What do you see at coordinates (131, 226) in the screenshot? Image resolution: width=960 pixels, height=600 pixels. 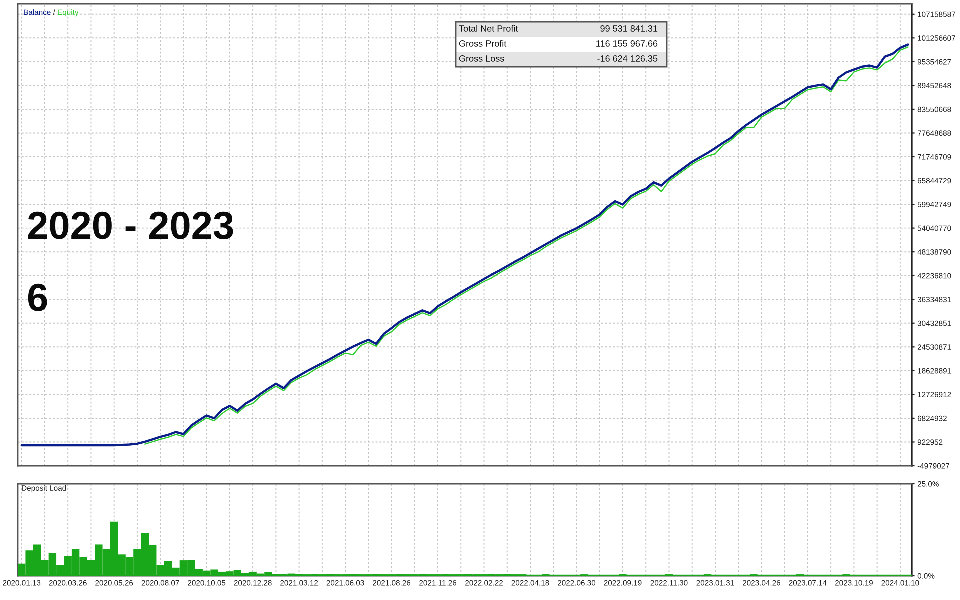 I see `annotation: 2020 - 2023` at bounding box center [131, 226].